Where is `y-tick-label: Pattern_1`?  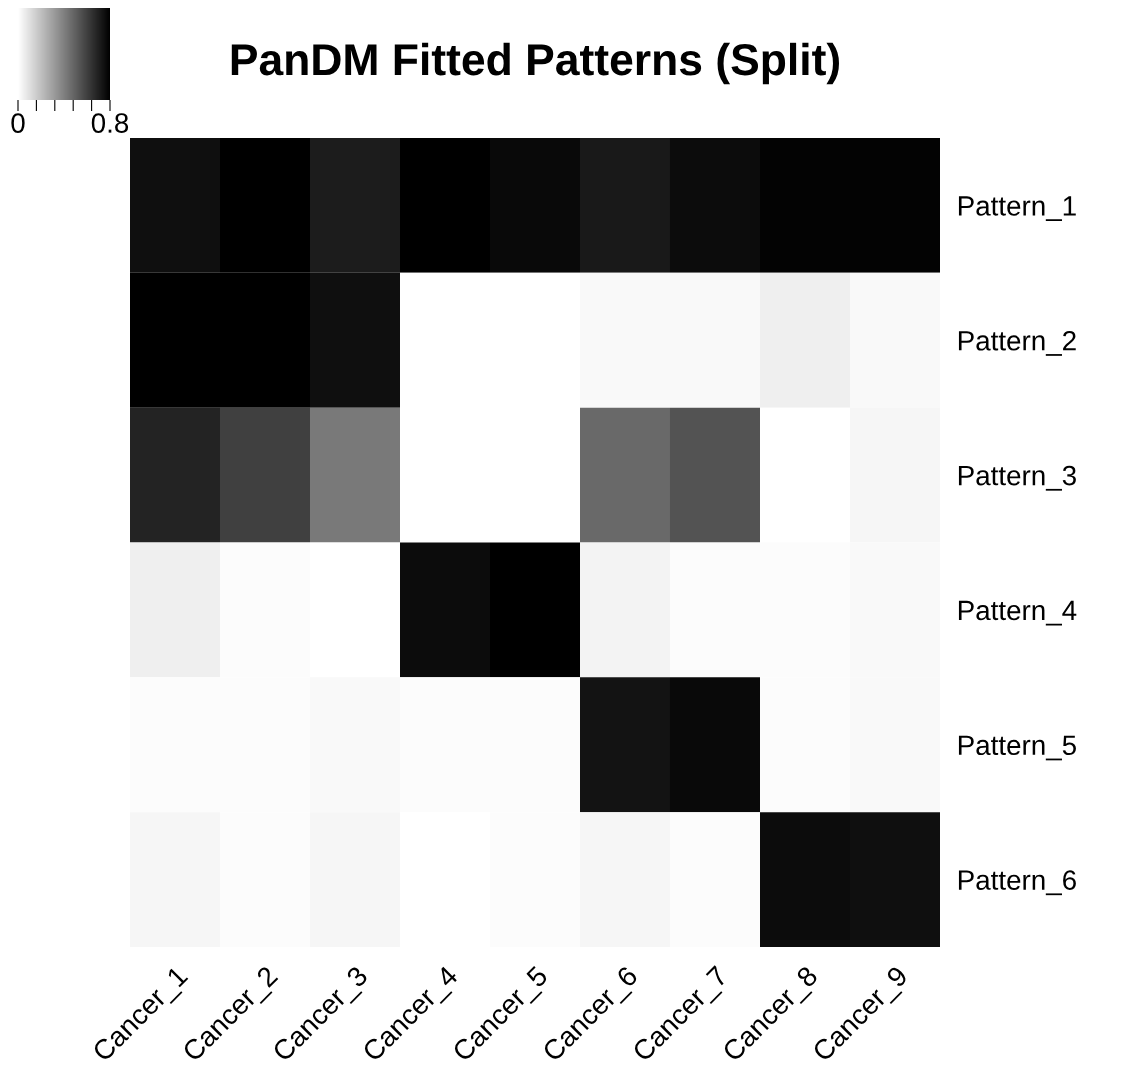 y-tick-label: Pattern_1 is located at coordinates (1017, 208).